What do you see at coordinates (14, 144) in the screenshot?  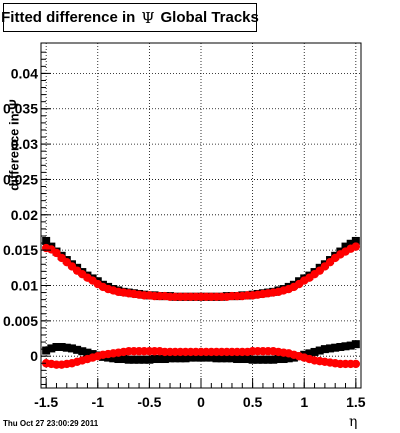 I see `y-axis-label: difference in Ψ` at bounding box center [14, 144].